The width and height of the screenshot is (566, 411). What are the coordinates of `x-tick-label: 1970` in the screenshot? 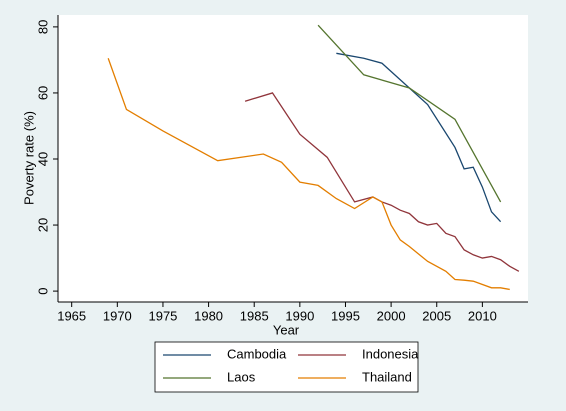 It's located at (117, 315).